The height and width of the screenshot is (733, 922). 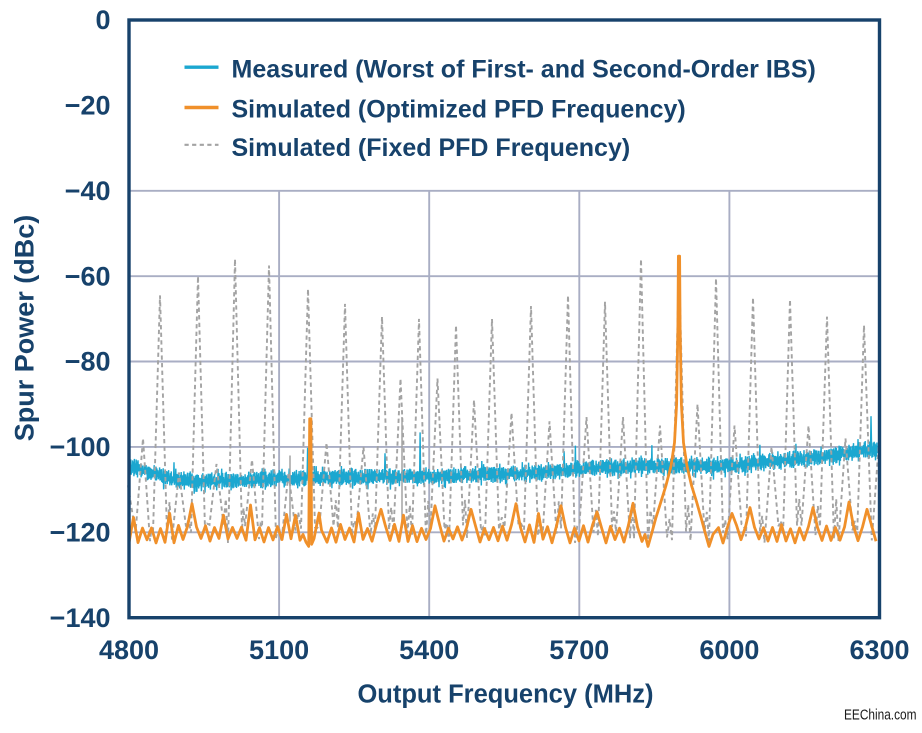 What do you see at coordinates (80, 447) in the screenshot?
I see `svg-text: −100` at bounding box center [80, 447].